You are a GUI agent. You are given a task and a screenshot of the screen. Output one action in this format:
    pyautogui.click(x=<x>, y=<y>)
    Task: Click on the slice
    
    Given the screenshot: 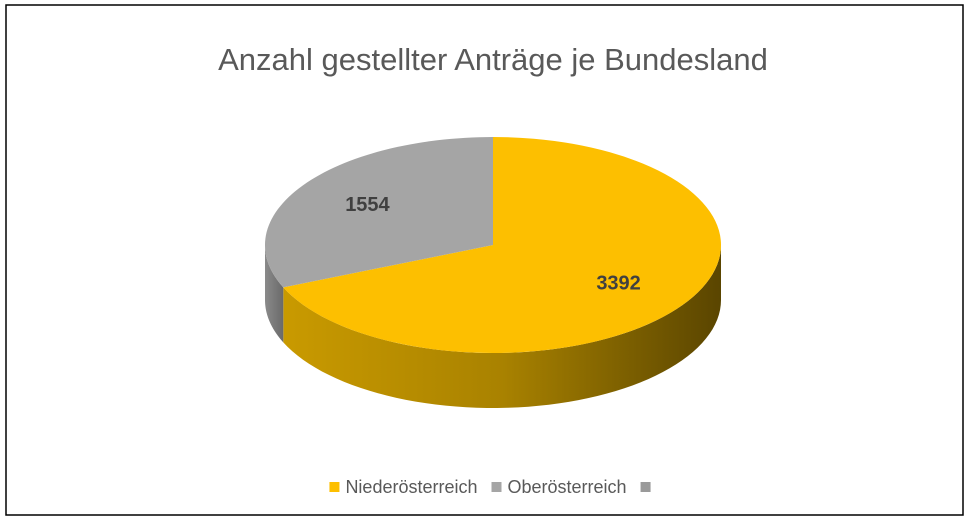 What is the action you would take?
    pyautogui.click(x=378, y=212)
    